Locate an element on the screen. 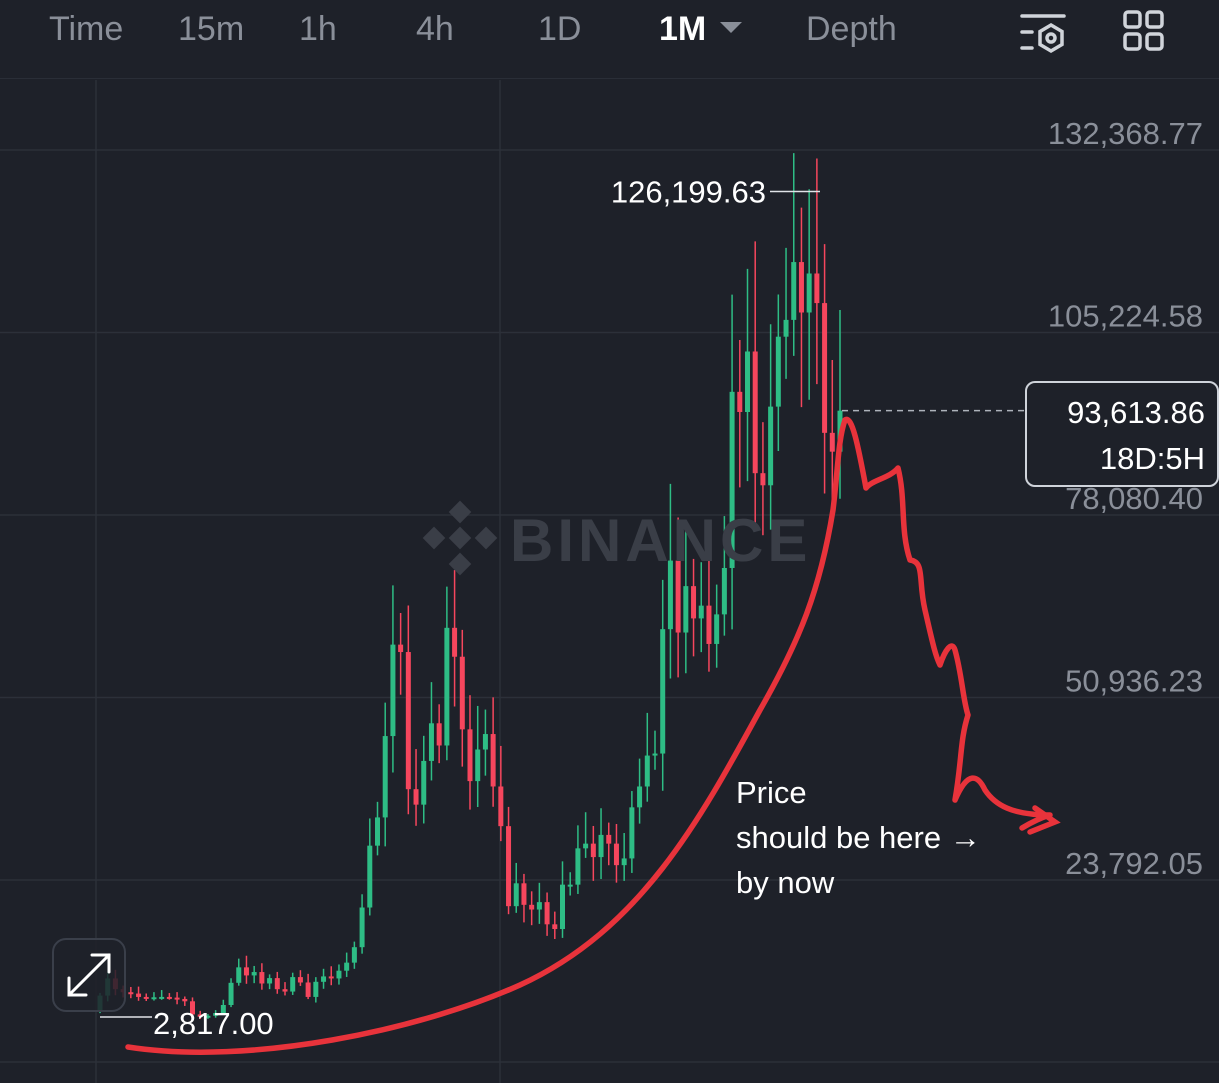 The height and width of the screenshot is (1083, 1219). y-tick-label: 132,368.77 is located at coordinates (1125, 133).